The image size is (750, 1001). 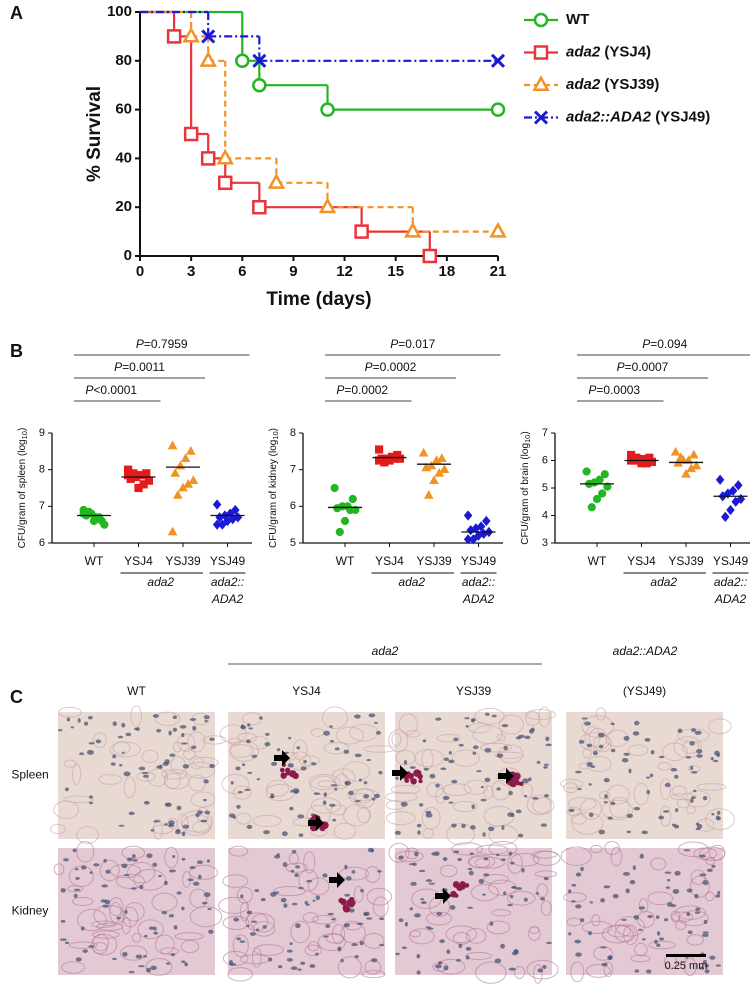 I want to click on histology-image, so click(x=473, y=911).